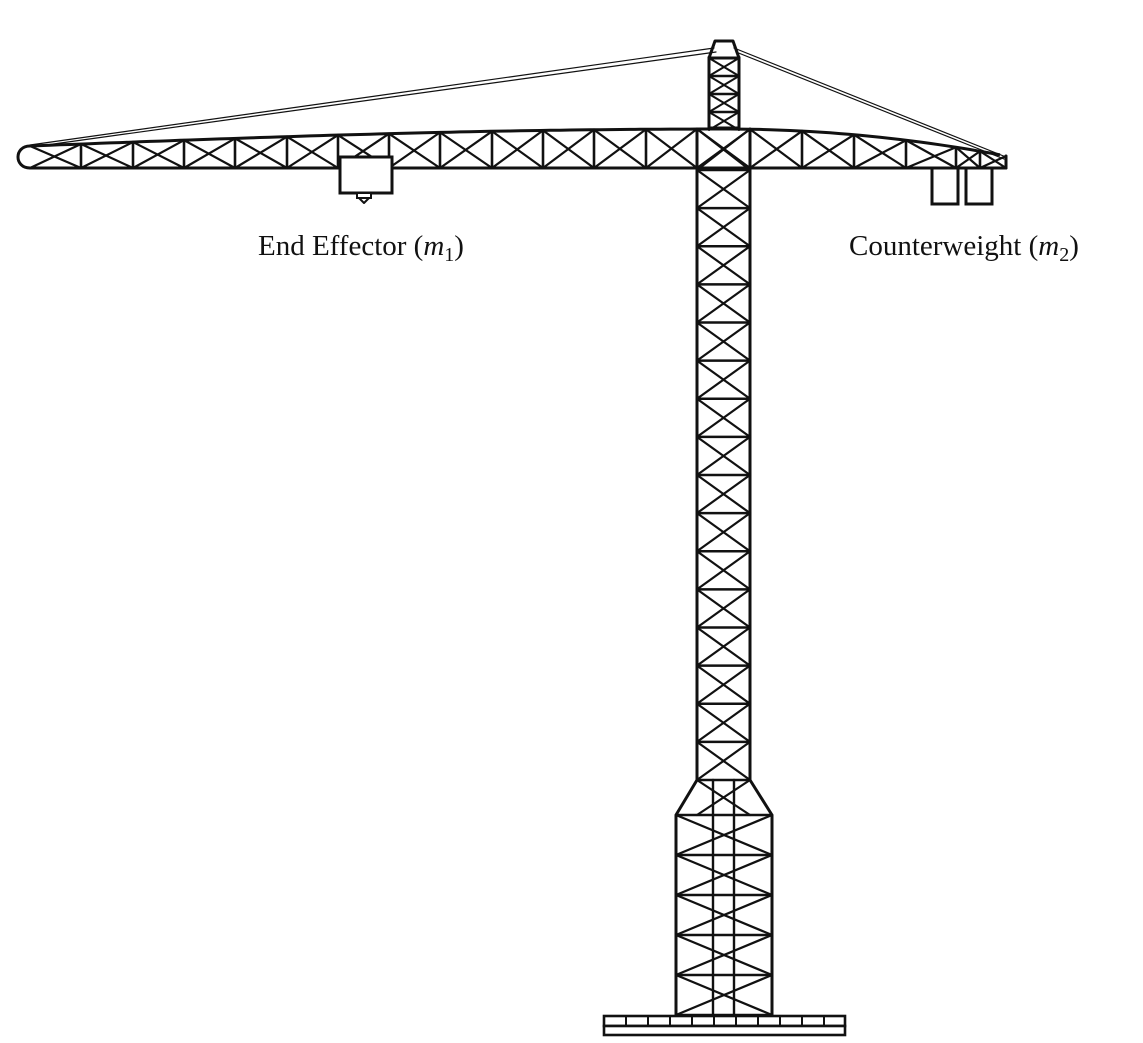 The image size is (1143, 1043). What do you see at coordinates (945, 186) in the screenshot?
I see `counterweight-block-left` at bounding box center [945, 186].